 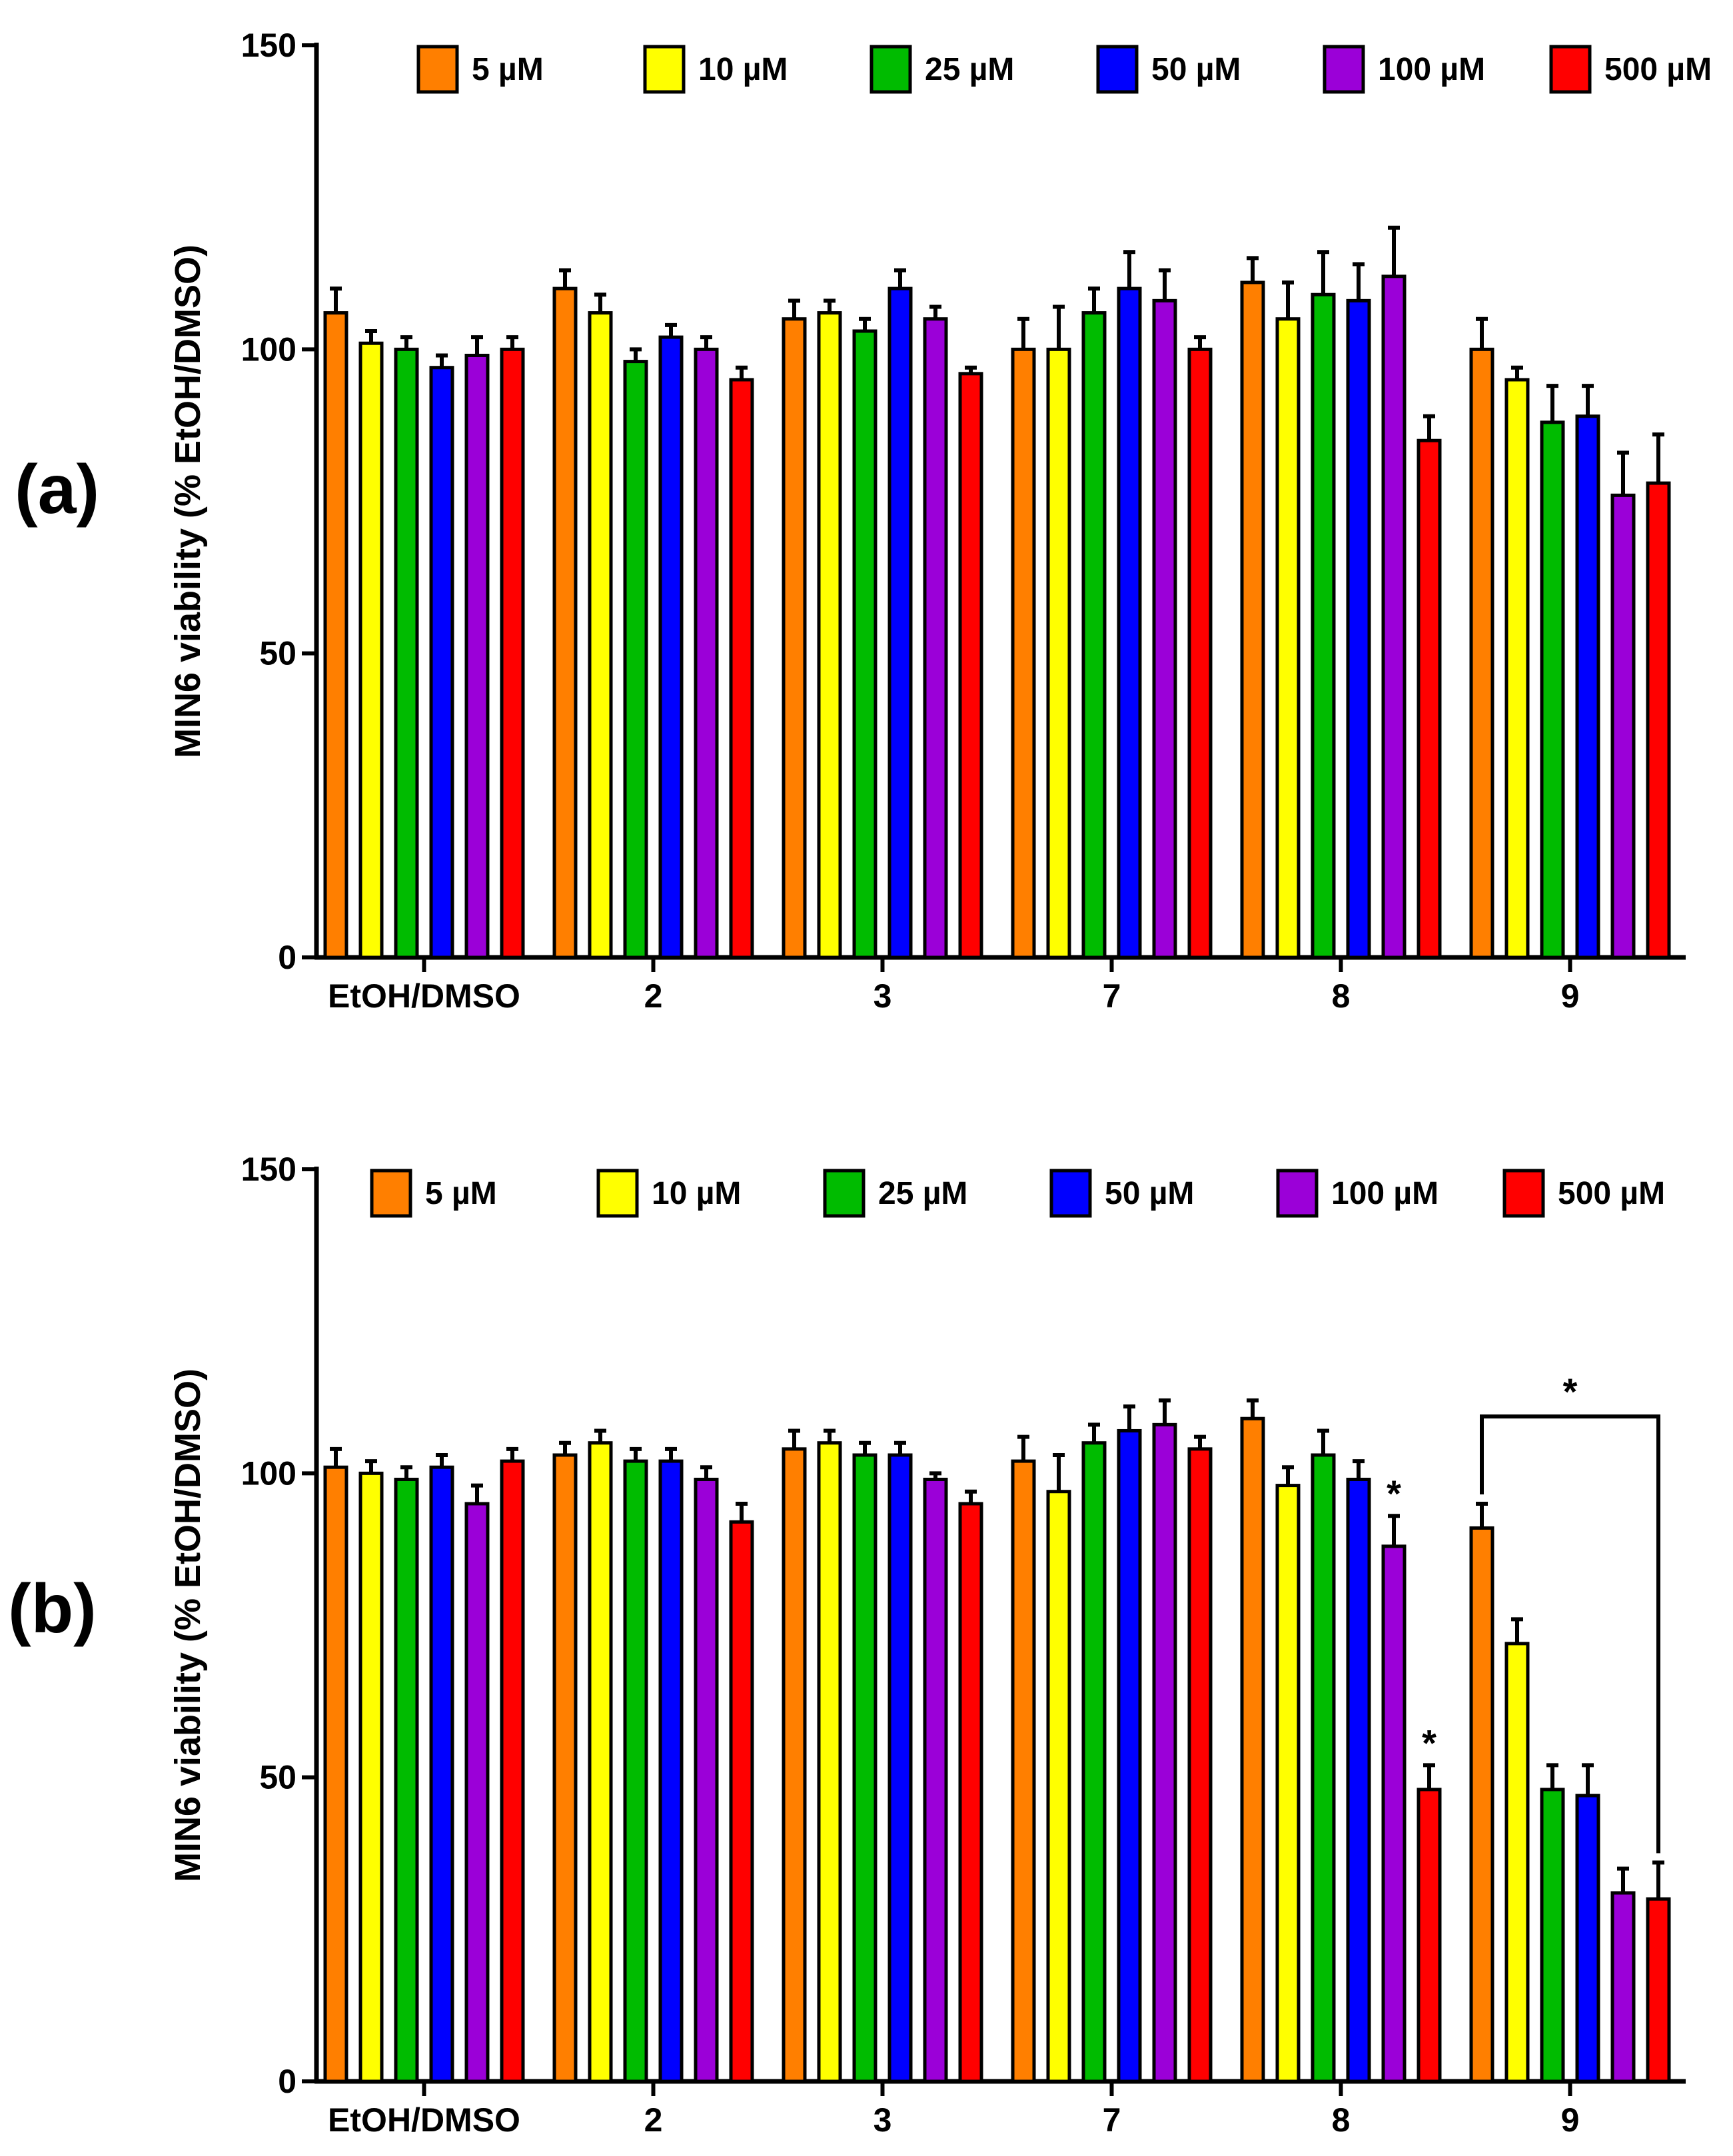 What do you see at coordinates (1112, 2120) in the screenshot?
I see `x-tick-label: 7` at bounding box center [1112, 2120].